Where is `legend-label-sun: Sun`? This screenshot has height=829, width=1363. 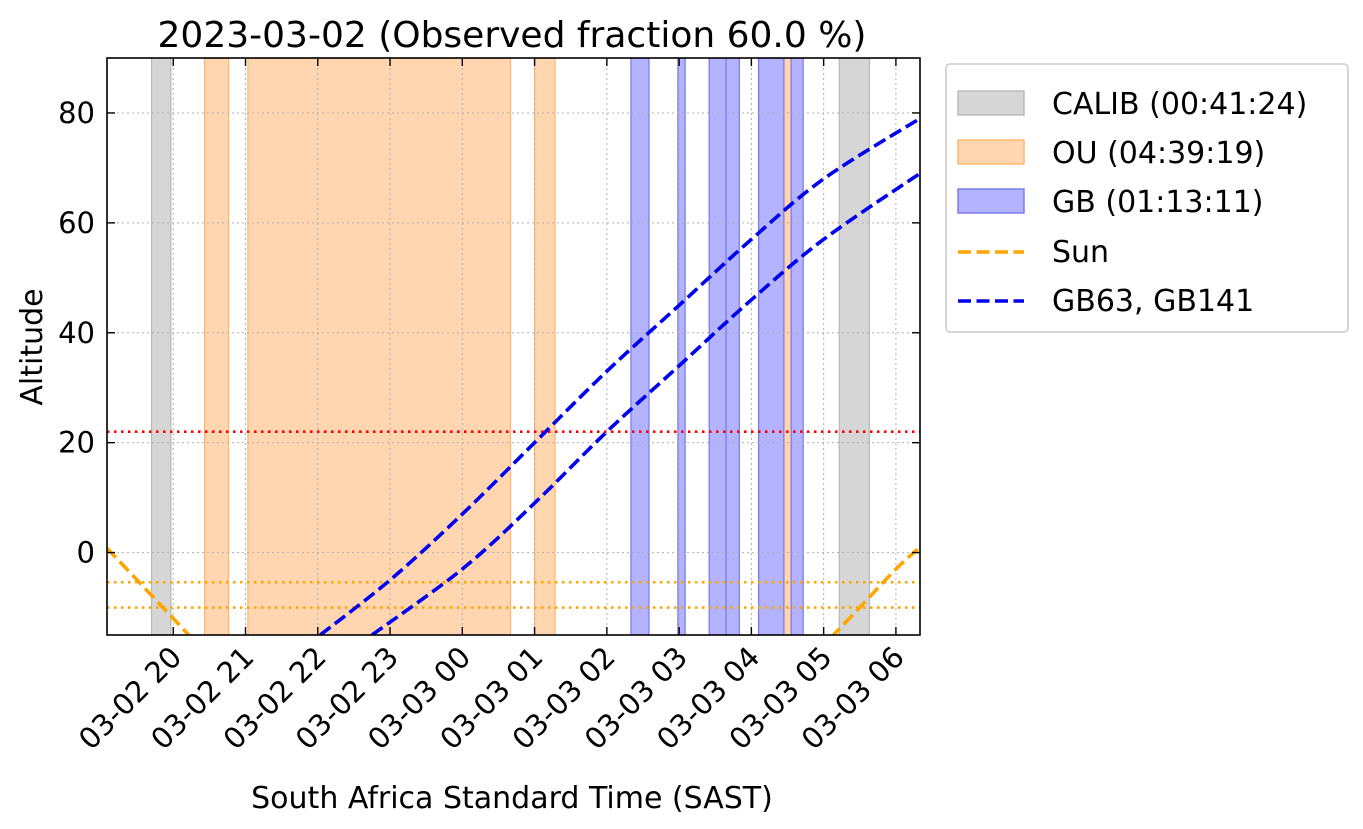
legend-label-sun: Sun is located at coordinates (1080, 252).